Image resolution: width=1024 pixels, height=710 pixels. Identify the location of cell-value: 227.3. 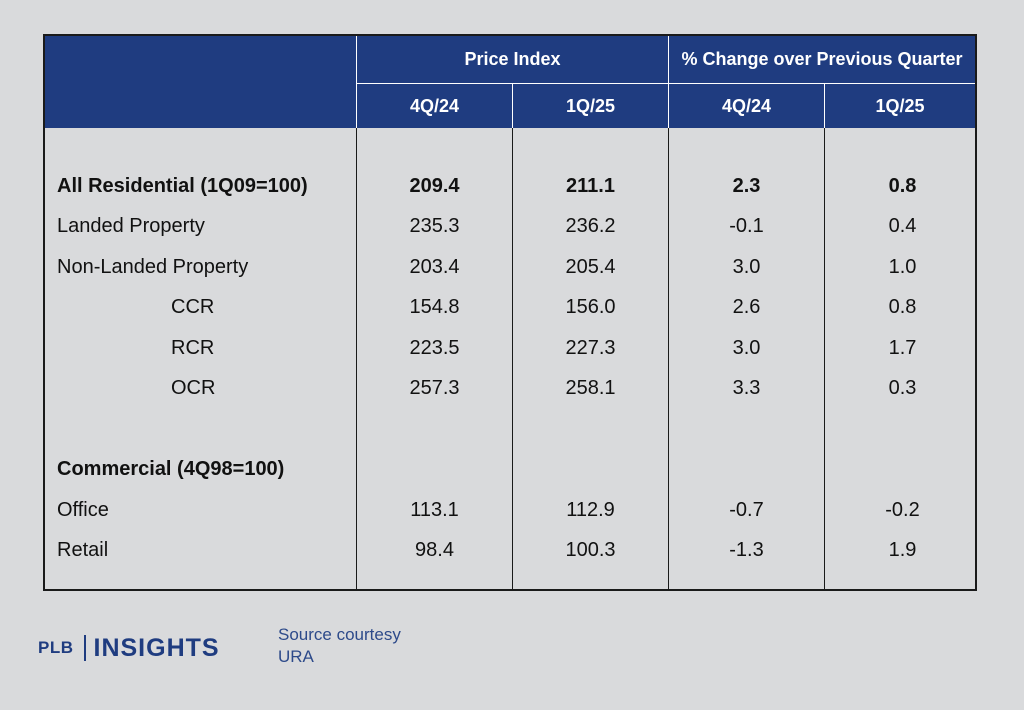
(590, 348).